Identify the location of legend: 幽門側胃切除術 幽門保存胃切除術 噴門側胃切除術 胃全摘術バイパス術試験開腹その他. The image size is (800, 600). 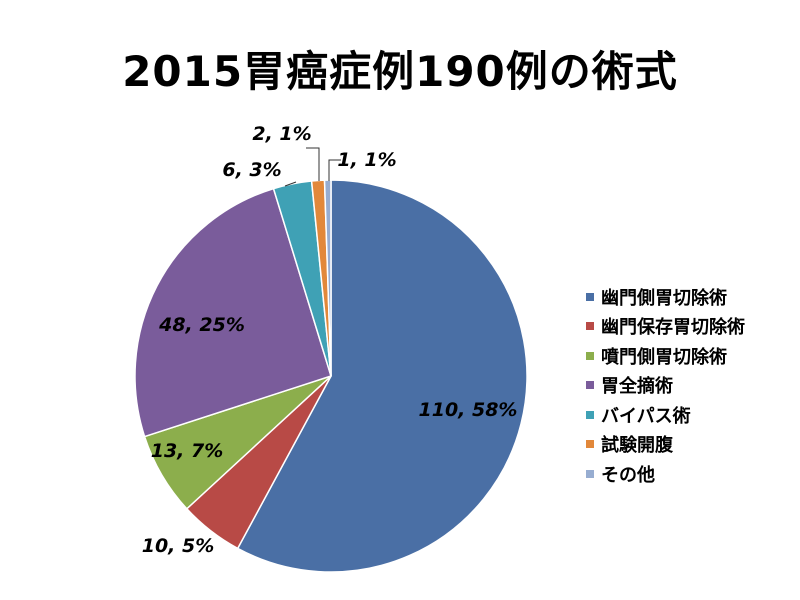
(665, 385).